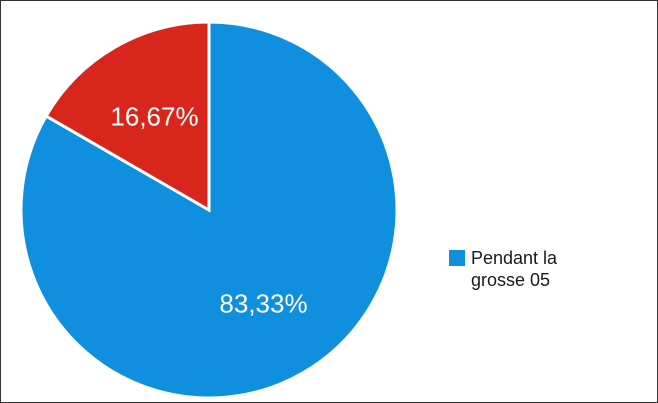  What do you see at coordinates (263, 303) in the screenshot?
I see `pie-slice-label-0: 83,33%` at bounding box center [263, 303].